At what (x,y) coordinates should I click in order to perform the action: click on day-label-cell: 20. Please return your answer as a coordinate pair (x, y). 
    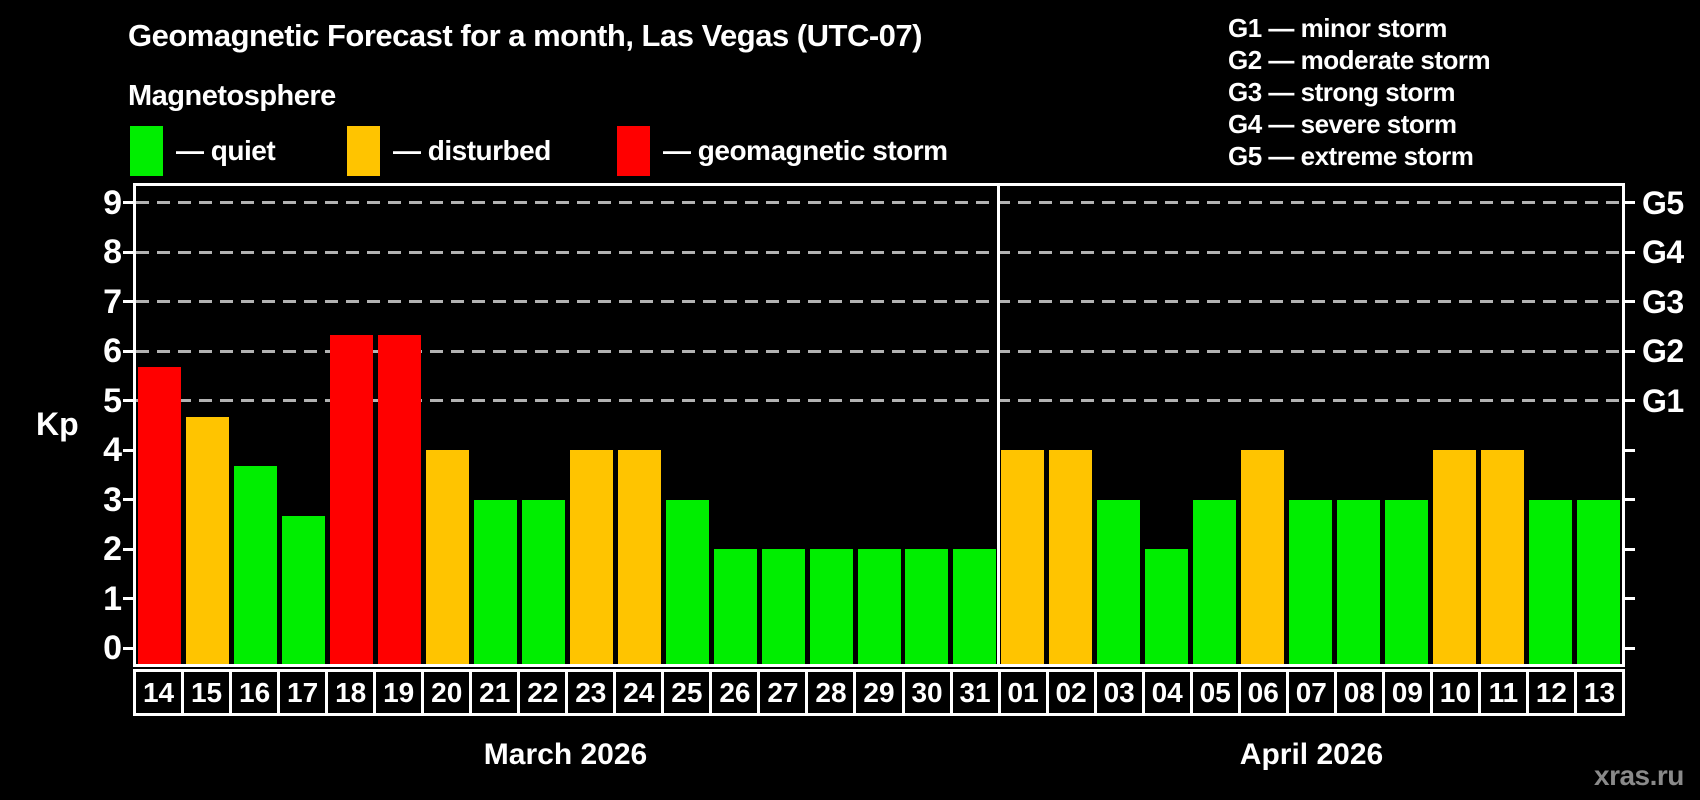
    Looking at the image, I should click on (447, 692).